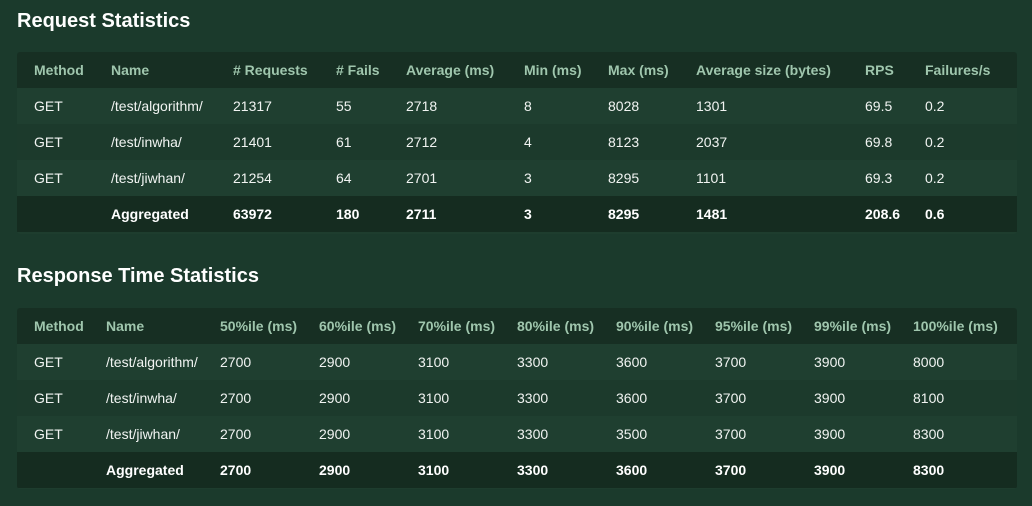 The height and width of the screenshot is (506, 1032). Describe the element at coordinates (711, 178) in the screenshot. I see `cell-average-size-bytes: 1101` at that location.